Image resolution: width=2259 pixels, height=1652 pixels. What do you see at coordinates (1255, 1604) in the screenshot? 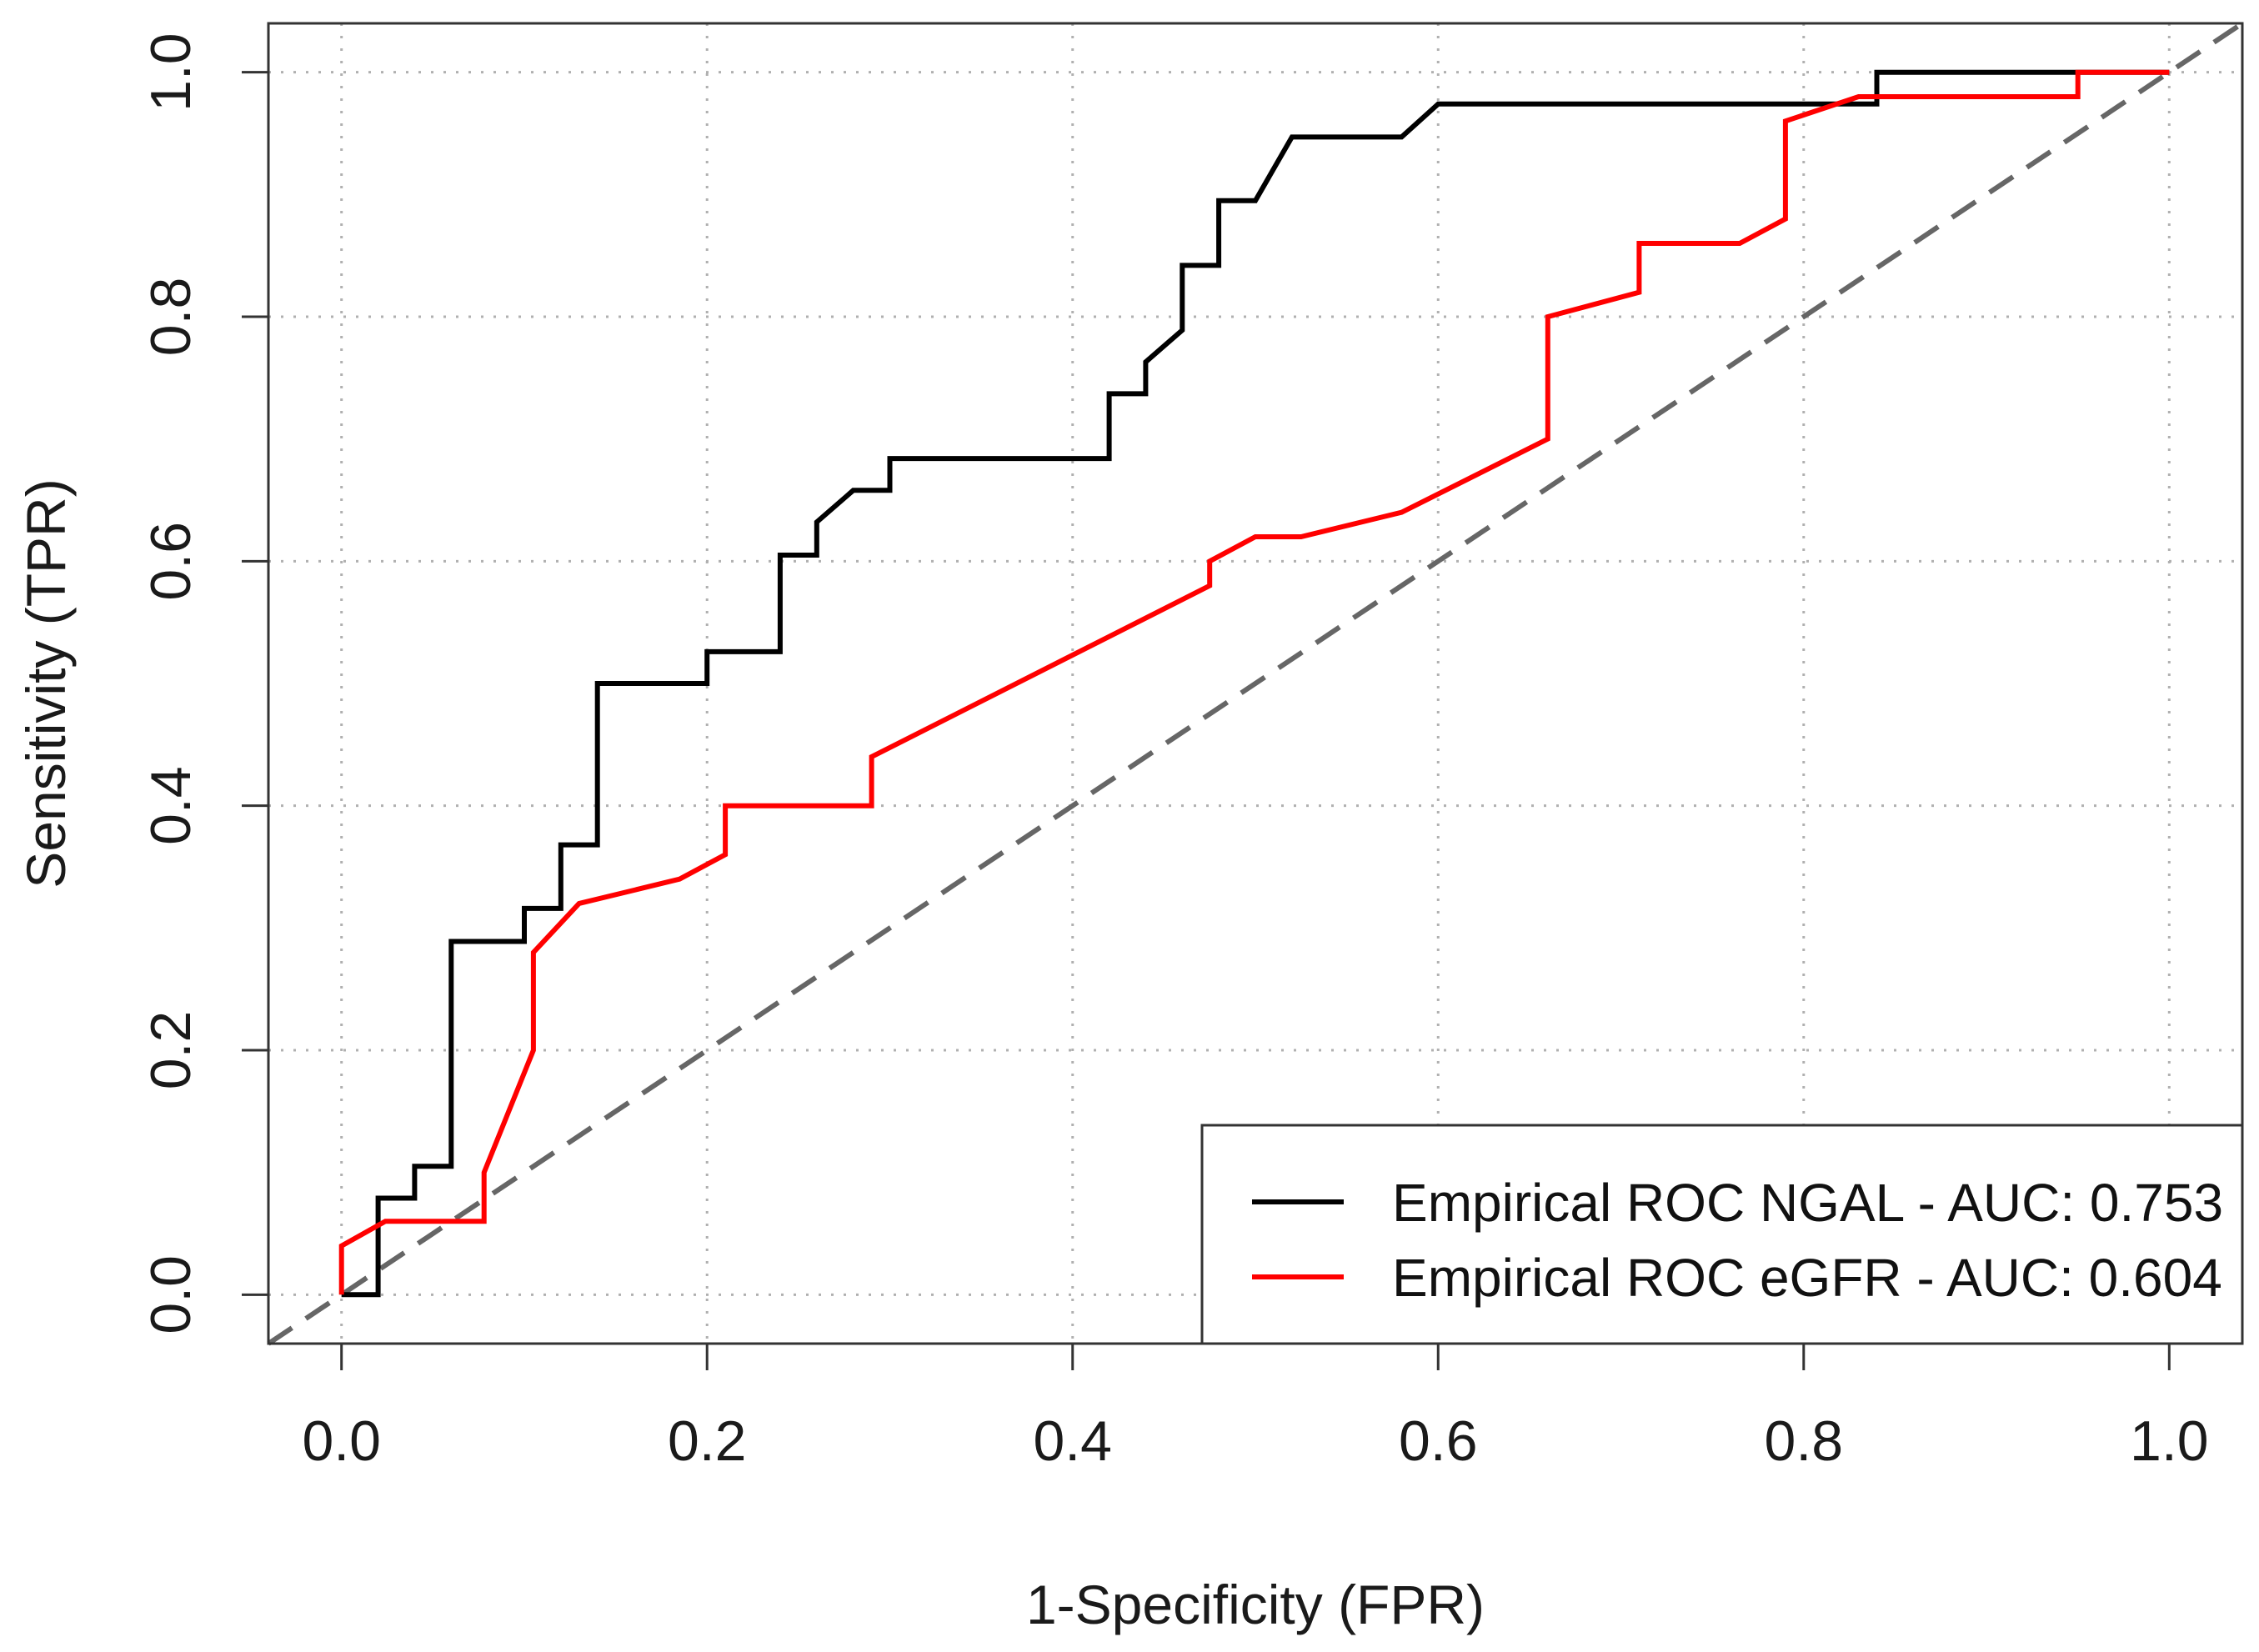
I see `x-axis-title: 1-Specificity (FPR)` at bounding box center [1255, 1604].